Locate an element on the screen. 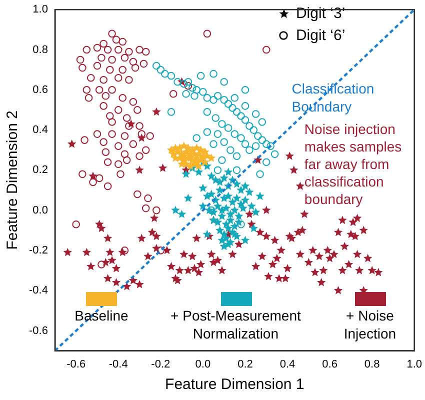  series-label: Classification Boundary is located at coordinates (333, 97).